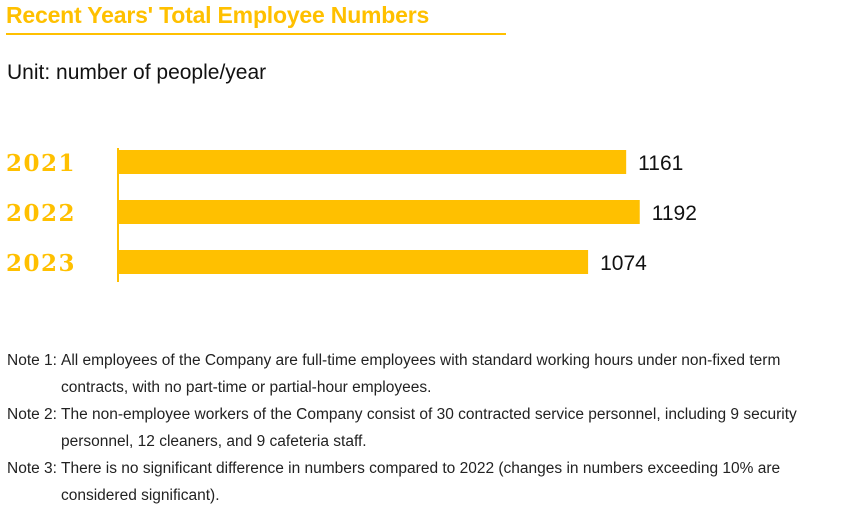 The image size is (847, 527). I want to click on year-label: 2022, so click(41, 213).